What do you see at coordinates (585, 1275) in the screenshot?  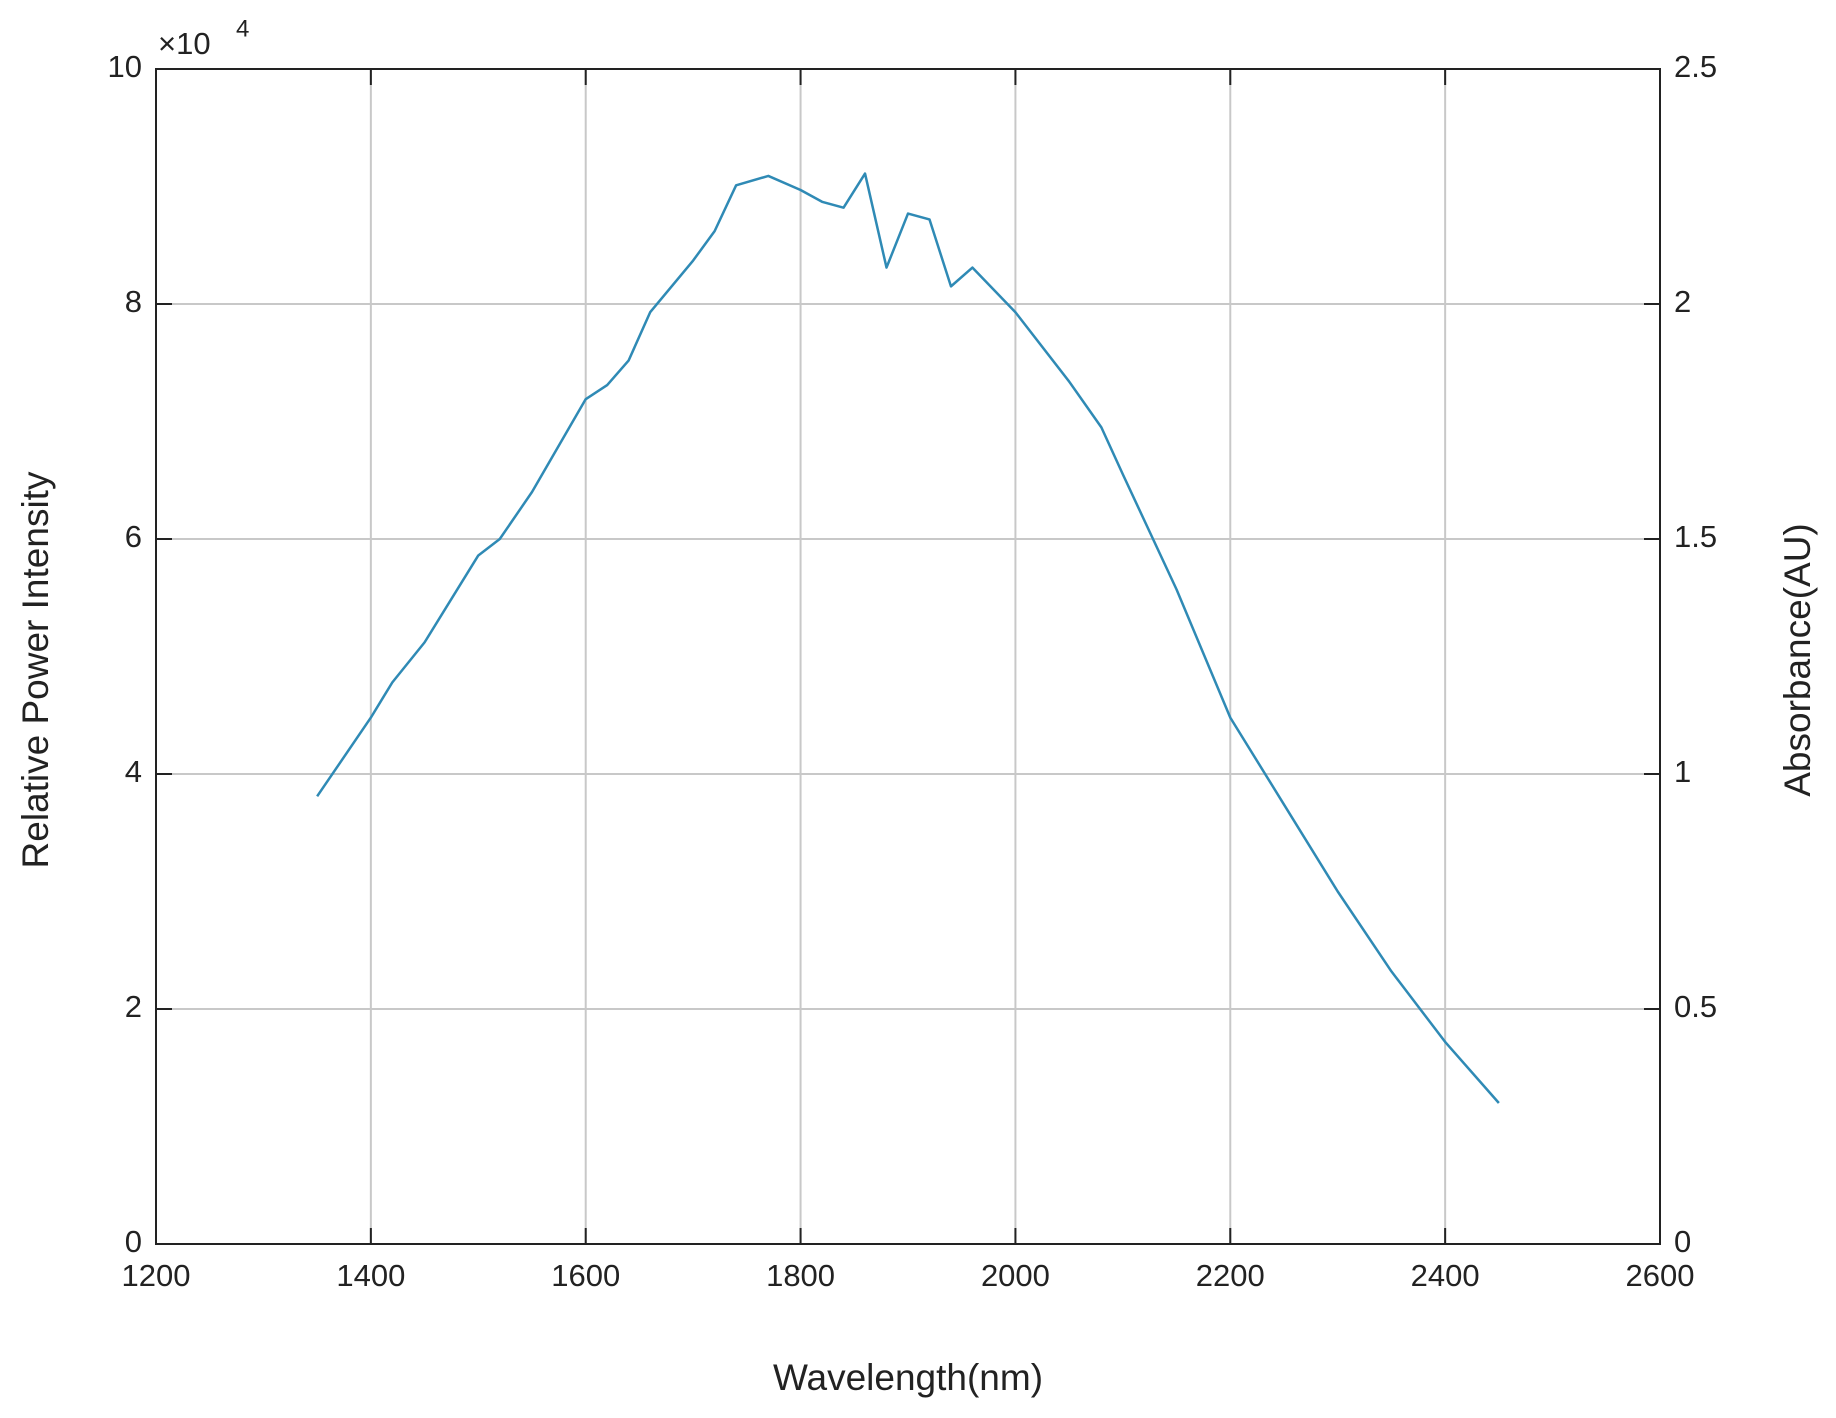 I see `x-tick-label: 1600` at bounding box center [585, 1275].